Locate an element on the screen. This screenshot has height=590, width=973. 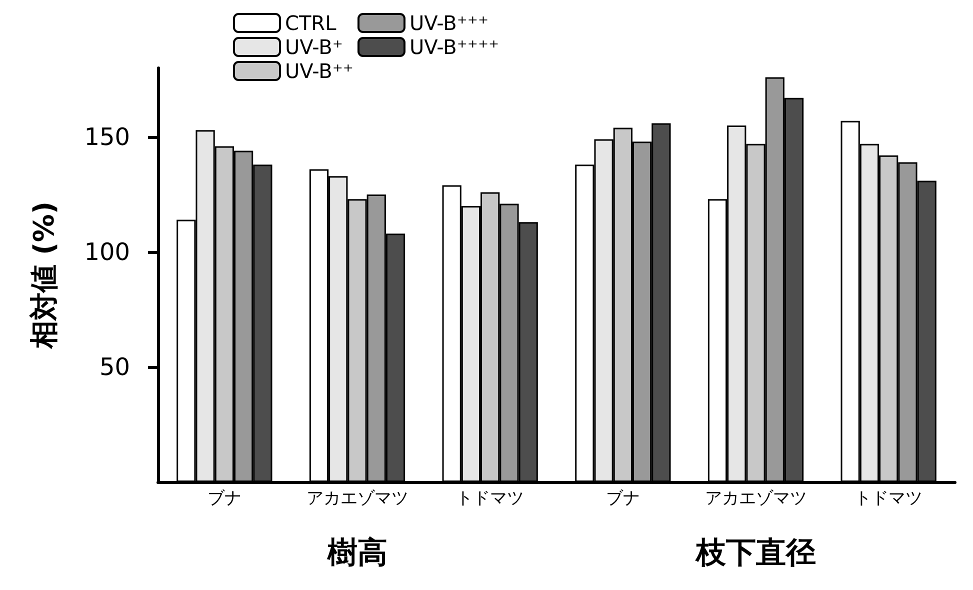
legend-label: UV-B⁺⁺ is located at coordinates (319, 71).